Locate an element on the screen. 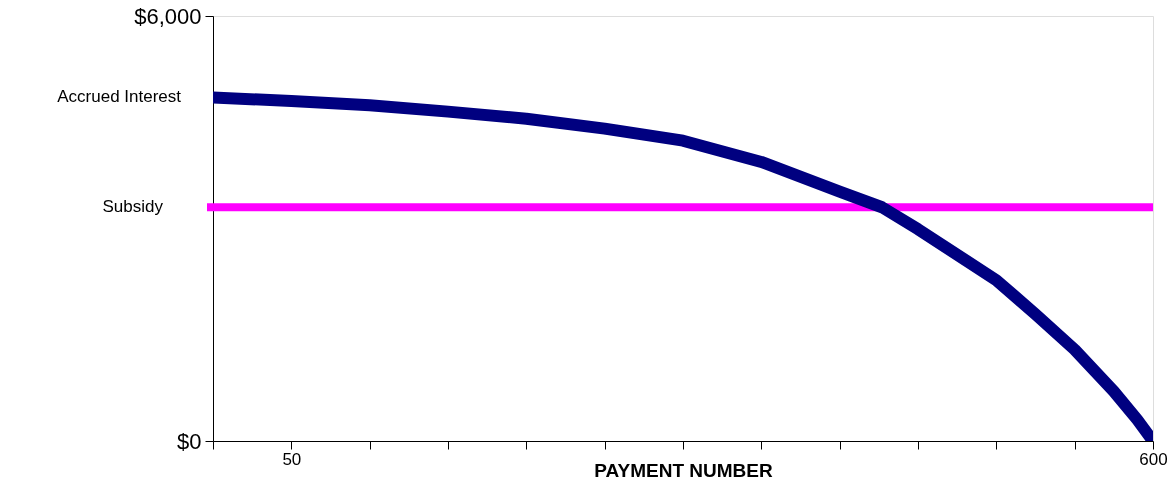 This screenshot has width=1170, height=490. ref-line-label: Subsidy is located at coordinates (133, 207).